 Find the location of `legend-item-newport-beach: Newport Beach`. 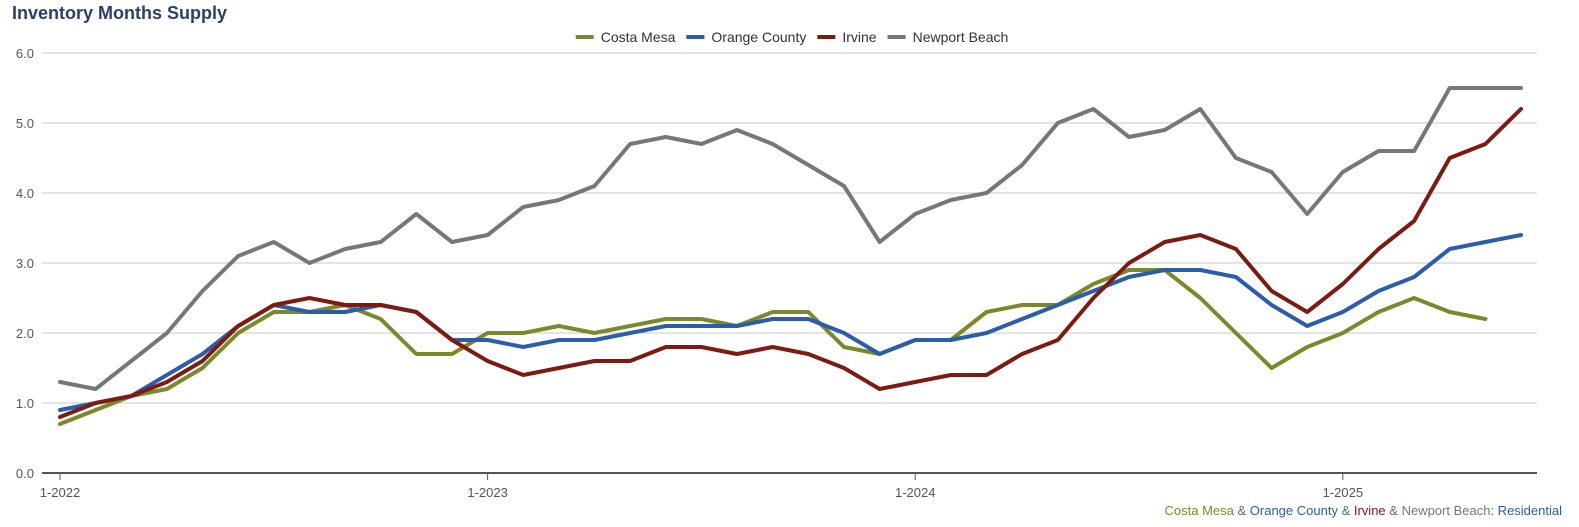

legend-item-newport-beach: Newport Beach is located at coordinates (948, 37).